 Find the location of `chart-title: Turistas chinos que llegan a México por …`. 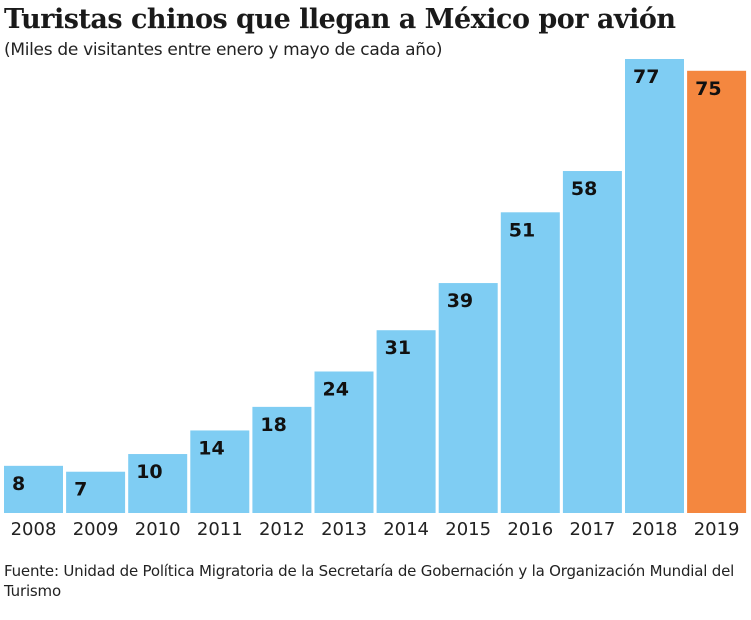

chart-title: Turistas chinos que llegan a México por … is located at coordinates (340, 19).